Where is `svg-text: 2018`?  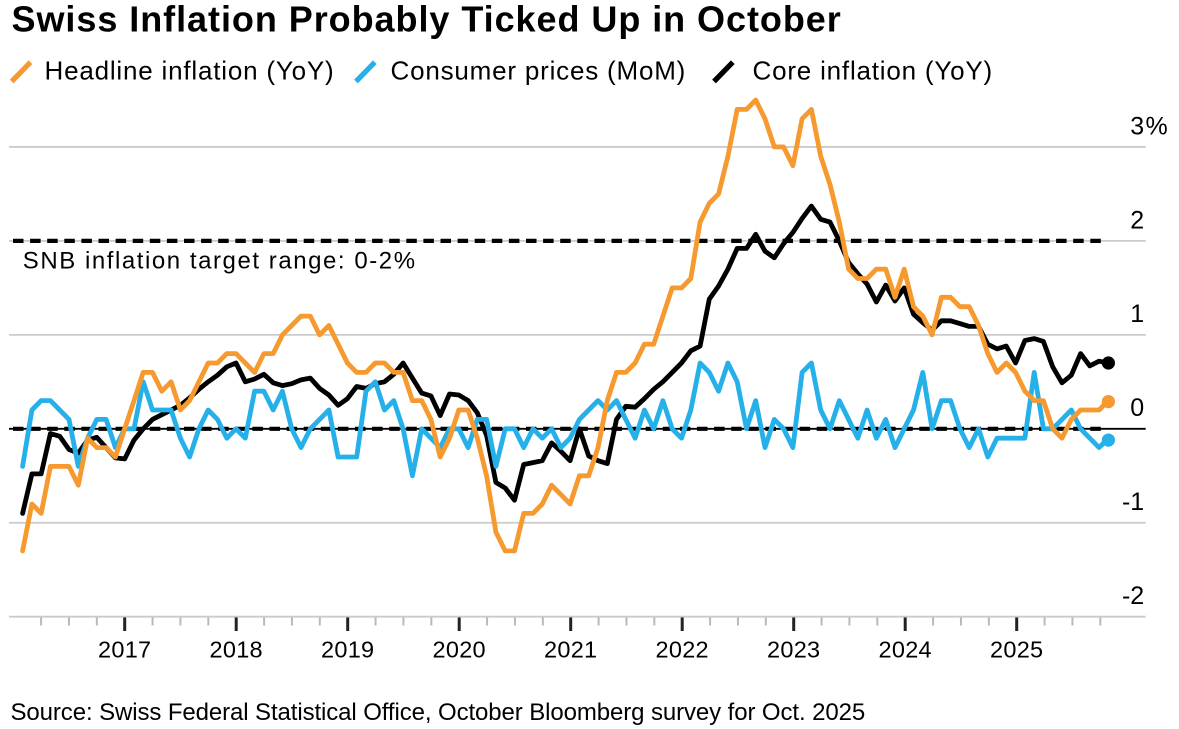
svg-text: 2018 is located at coordinates (235, 650).